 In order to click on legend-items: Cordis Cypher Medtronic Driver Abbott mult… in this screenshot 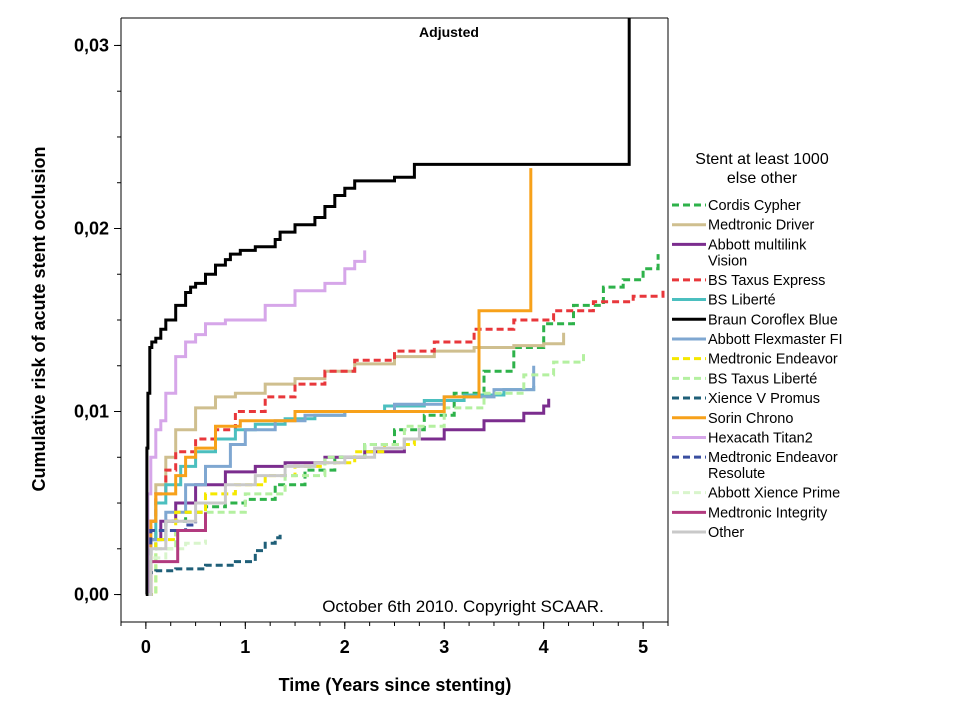, I will do `click(757, 369)`.